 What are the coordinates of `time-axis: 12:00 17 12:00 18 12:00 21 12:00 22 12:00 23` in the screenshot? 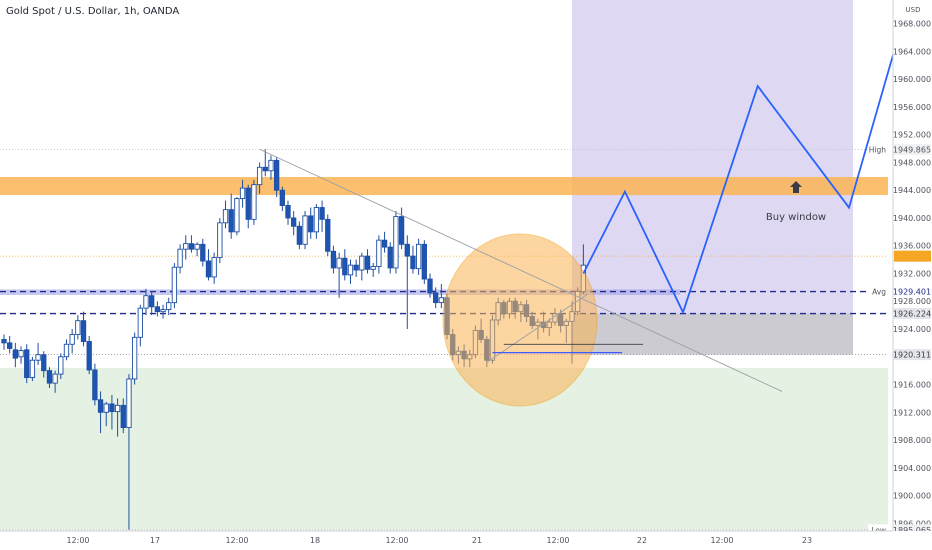 It's located at (466, 540).